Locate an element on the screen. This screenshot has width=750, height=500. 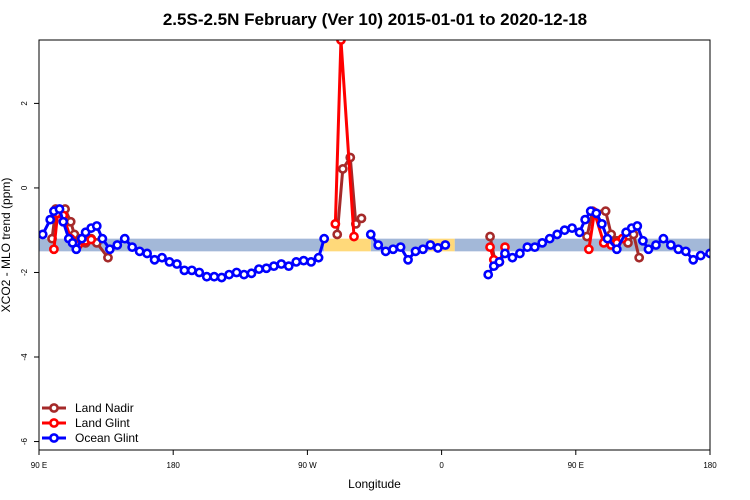
legend-item-0: Land Nadir is located at coordinates (88, 408).